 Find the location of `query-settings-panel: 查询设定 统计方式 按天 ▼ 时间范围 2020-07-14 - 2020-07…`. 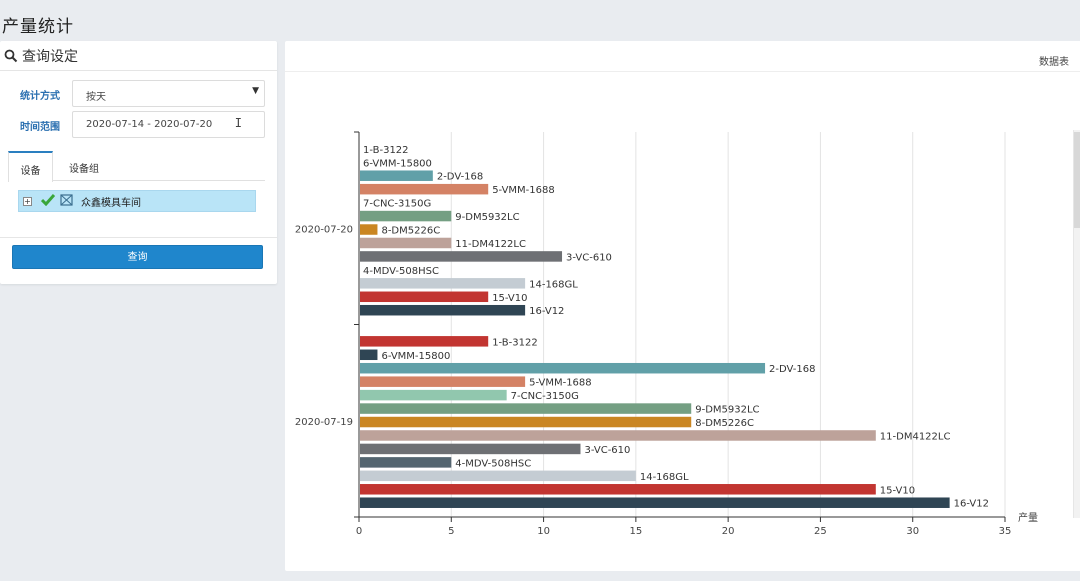

query-settings-panel: 查询设定 统计方式 按天 ▼ 时间范围 2020-07-14 - 2020-07… is located at coordinates (138, 162).